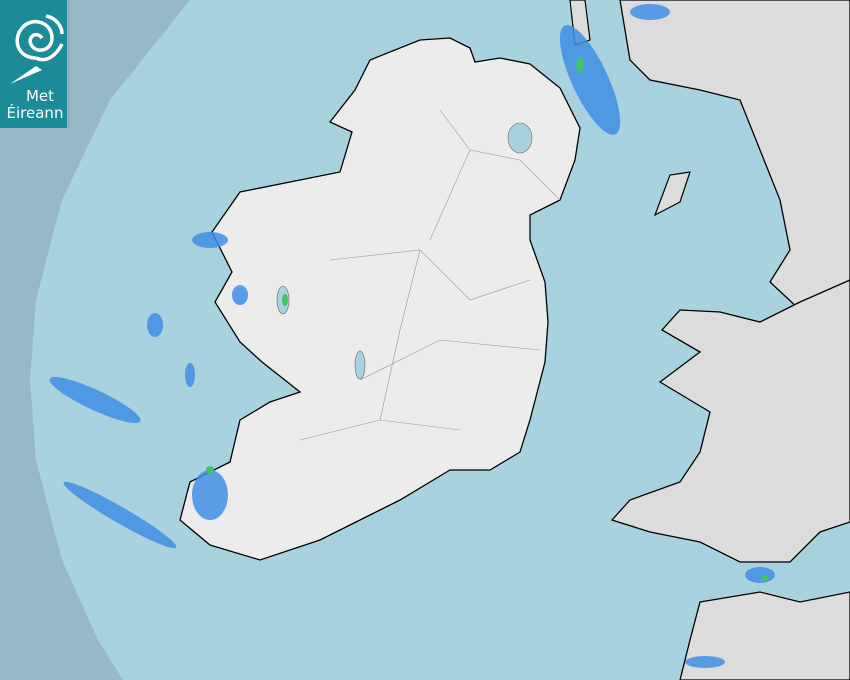 This screenshot has height=680, width=850. Describe the element at coordinates (764, 635) in the screenshot. I see `southwest-england` at that location.